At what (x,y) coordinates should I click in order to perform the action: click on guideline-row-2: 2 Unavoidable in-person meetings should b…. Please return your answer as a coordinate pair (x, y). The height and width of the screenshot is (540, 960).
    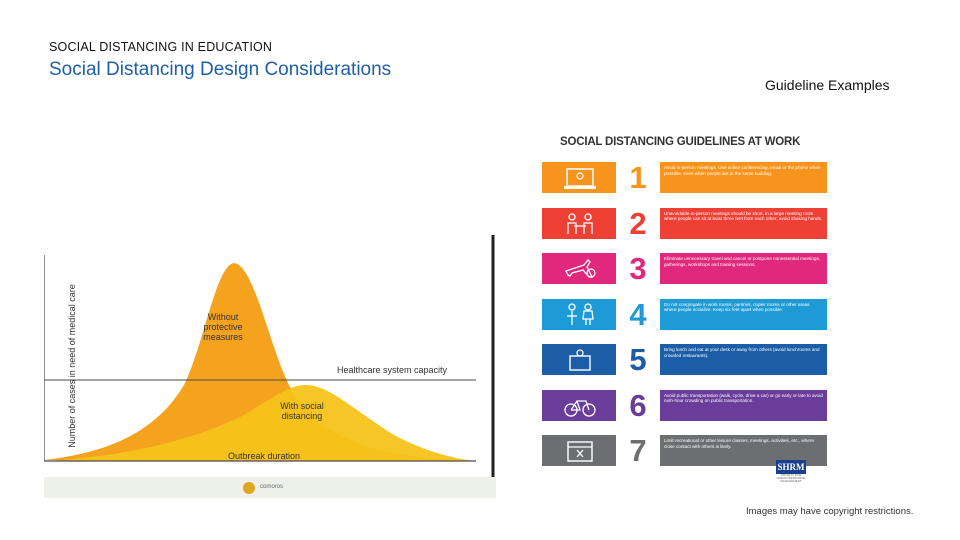
    Looking at the image, I should click on (684, 223).